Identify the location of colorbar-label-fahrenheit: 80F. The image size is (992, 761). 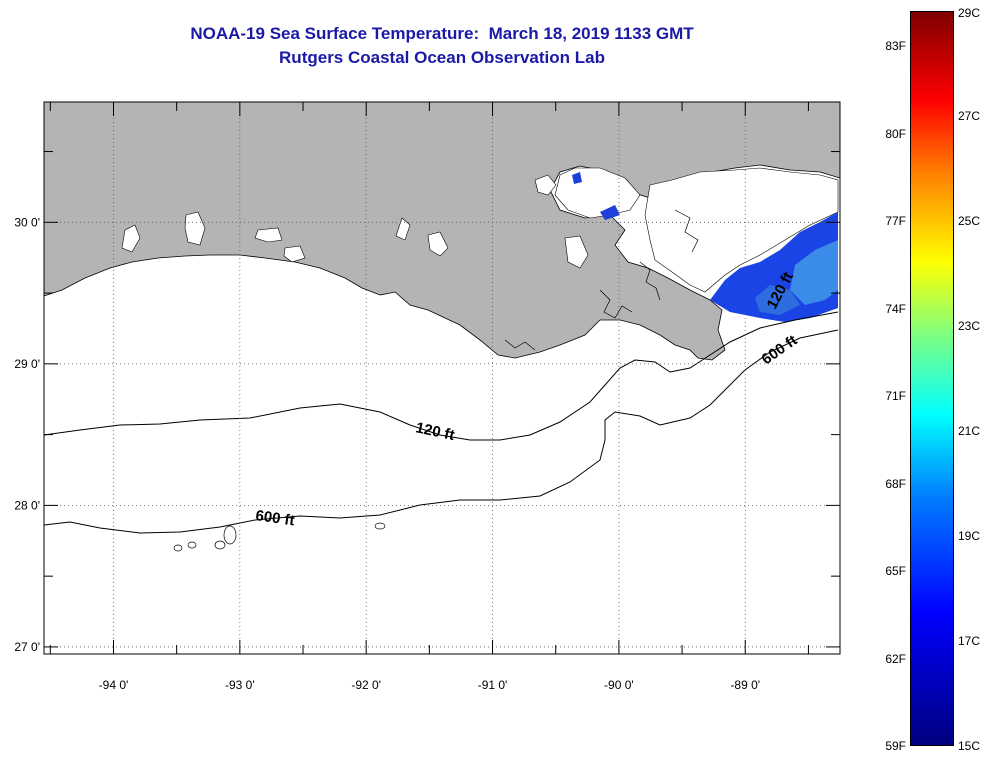
(895, 133).